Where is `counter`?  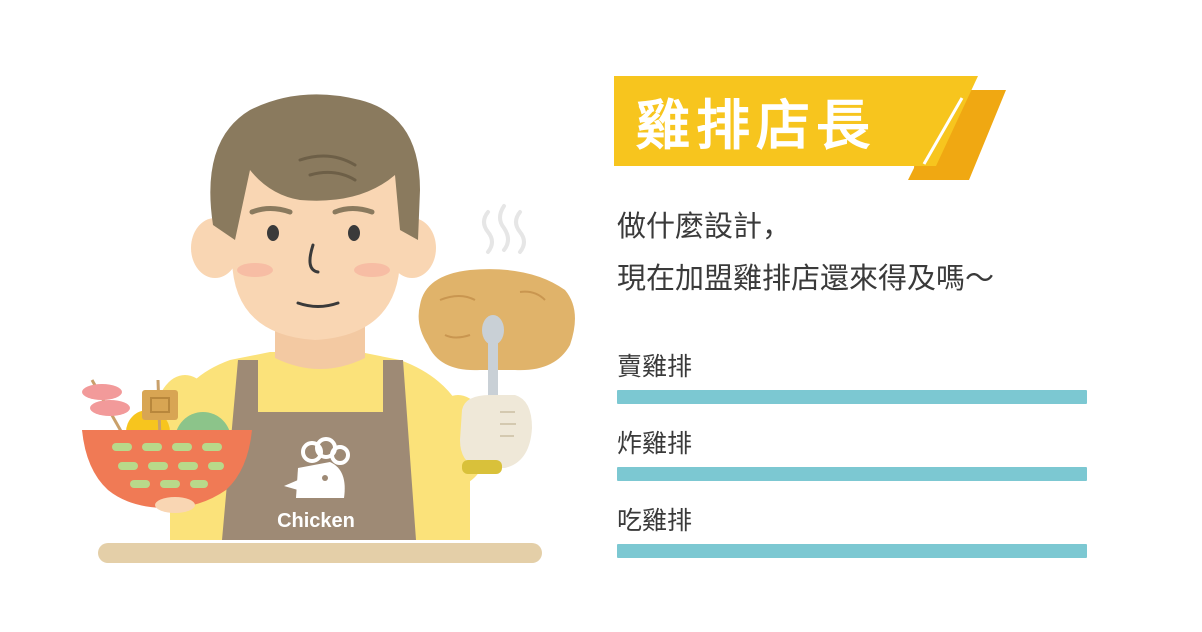 counter is located at coordinates (320, 553).